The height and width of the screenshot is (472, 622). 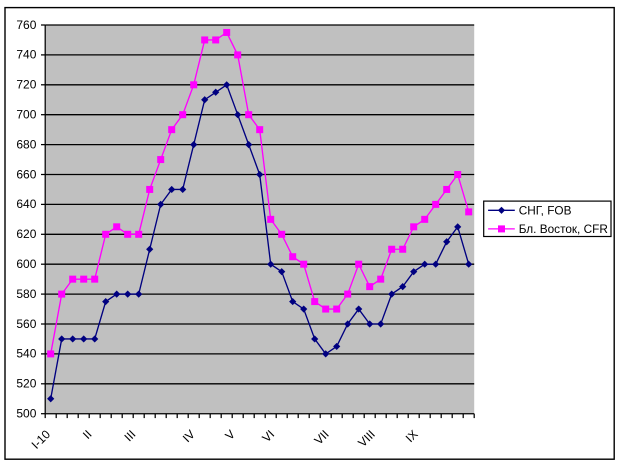 What do you see at coordinates (26, 114) in the screenshot?
I see `svg-text: 700` at bounding box center [26, 114].